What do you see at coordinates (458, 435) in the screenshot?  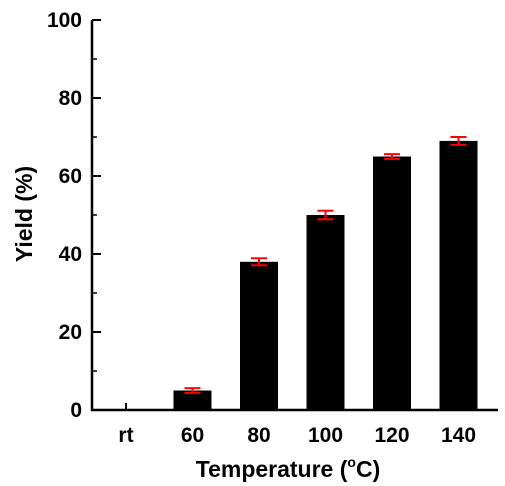 I see `x-tick-label: 140` at bounding box center [458, 435].